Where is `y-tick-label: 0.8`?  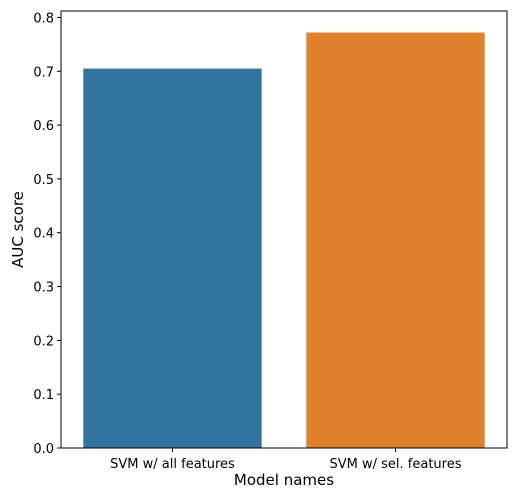 y-tick-label: 0.8 is located at coordinates (43, 18).